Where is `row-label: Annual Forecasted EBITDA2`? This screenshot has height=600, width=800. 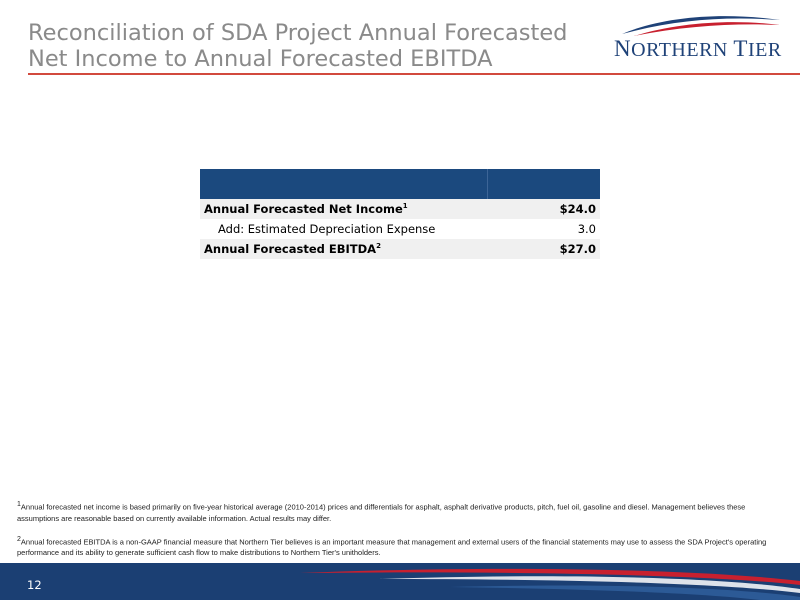 row-label: Annual Forecasted EBITDA2 is located at coordinates (343, 249).